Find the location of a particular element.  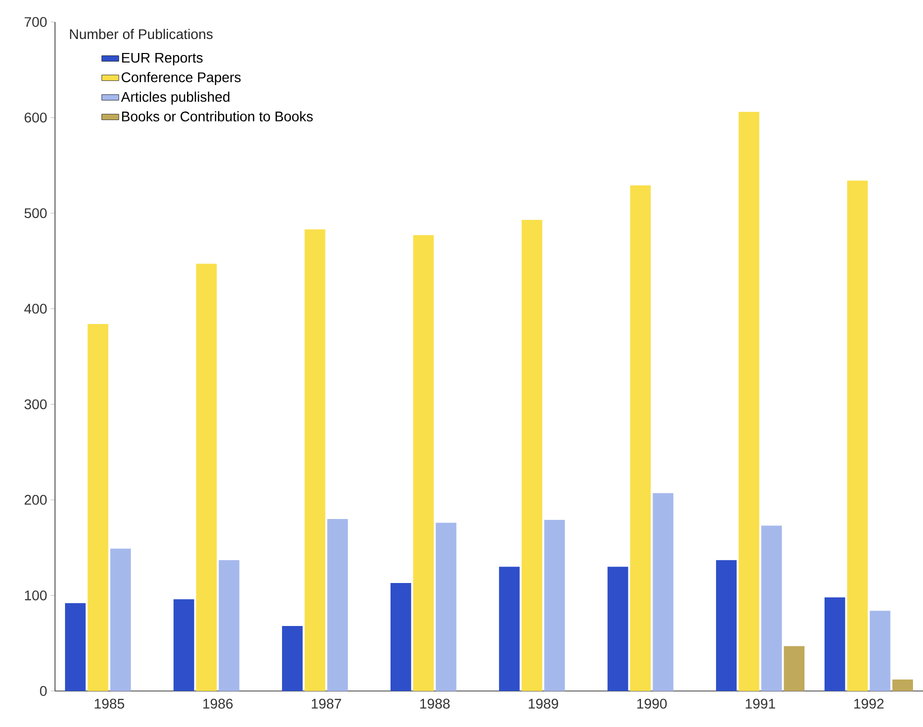

y-tick-label: 200 is located at coordinates (35, 499).